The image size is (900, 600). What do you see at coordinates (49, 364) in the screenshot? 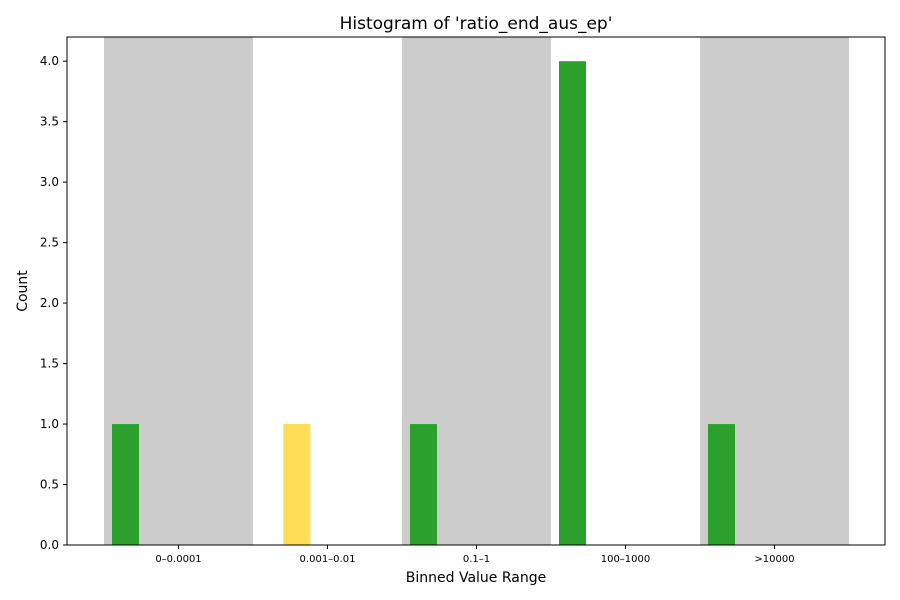
I see `y-tick-label: 1.5` at bounding box center [49, 364].